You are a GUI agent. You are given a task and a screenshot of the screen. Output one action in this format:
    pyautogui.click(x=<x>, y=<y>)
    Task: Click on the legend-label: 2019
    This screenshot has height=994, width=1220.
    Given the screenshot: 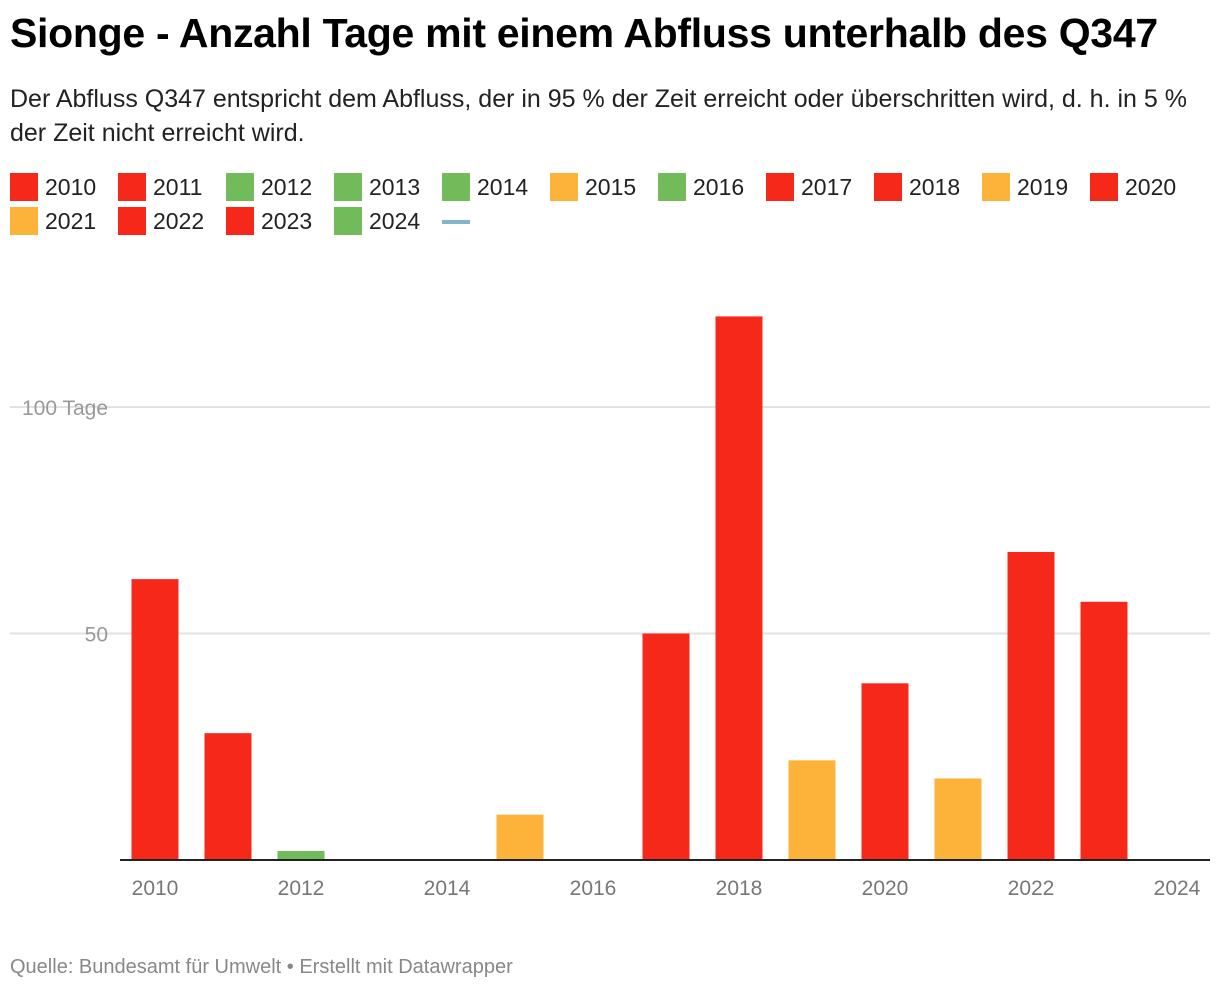 What is the action you would take?
    pyautogui.click(x=1043, y=186)
    